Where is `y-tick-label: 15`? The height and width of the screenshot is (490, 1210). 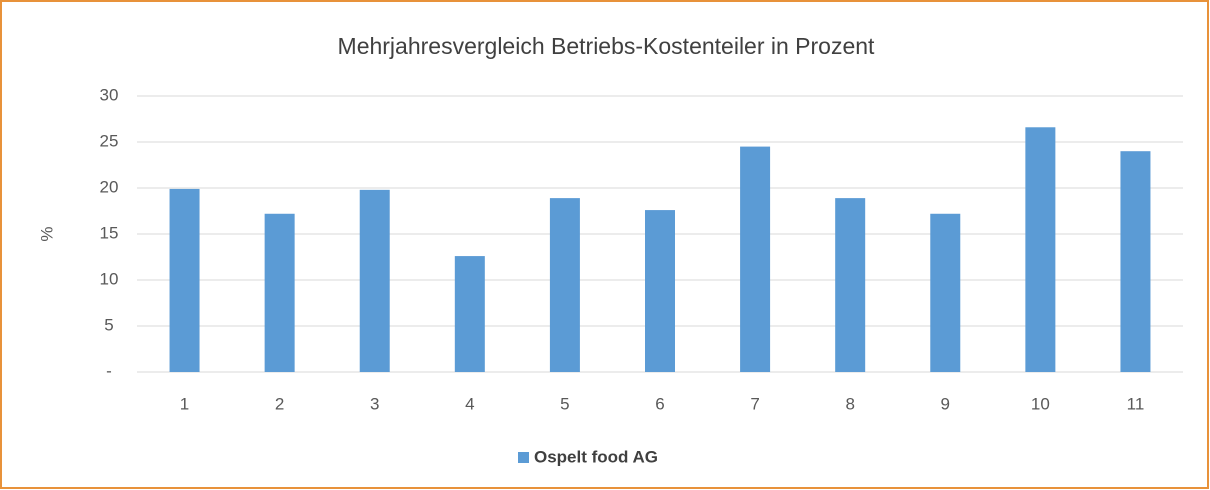
y-tick-label: 15 is located at coordinates (109, 232).